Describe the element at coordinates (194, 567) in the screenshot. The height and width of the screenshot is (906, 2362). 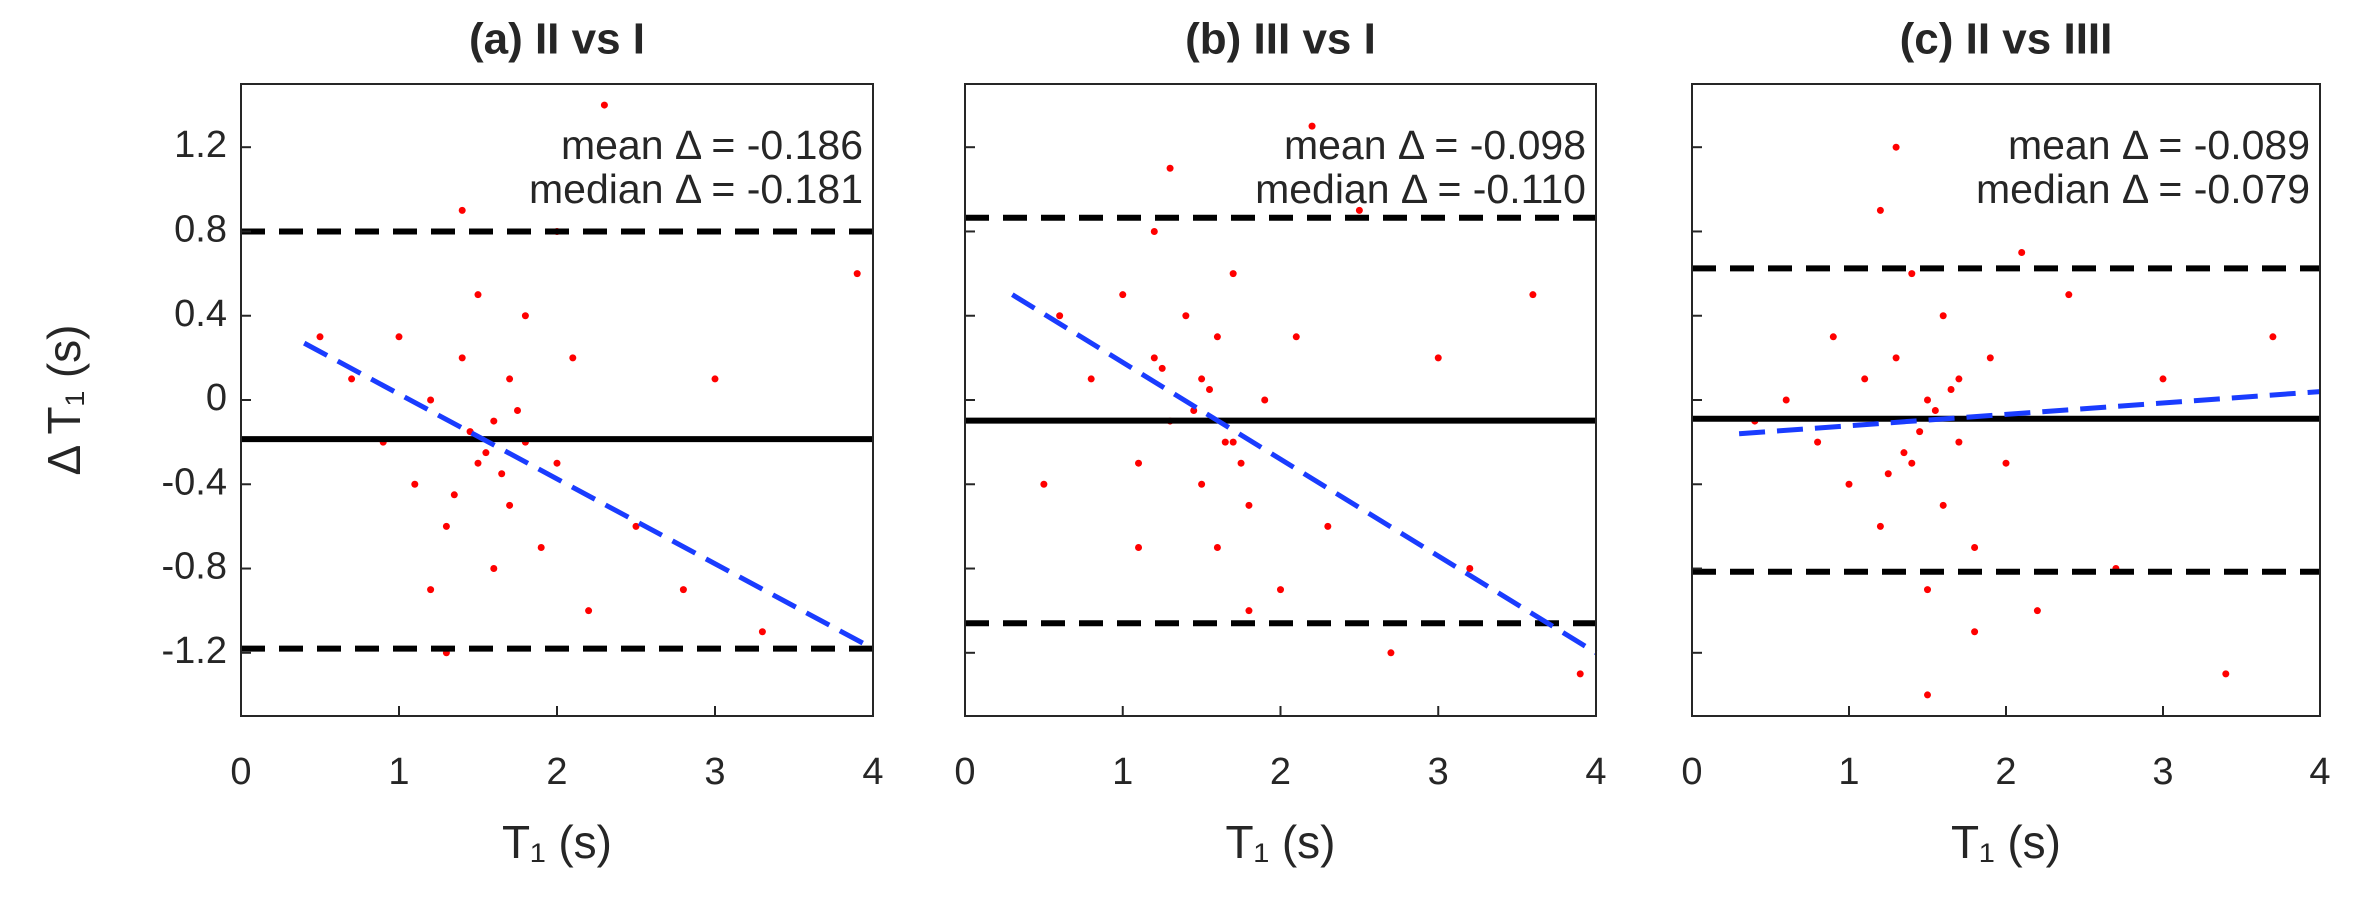
I see `y-tick-label: -0.8` at that location.